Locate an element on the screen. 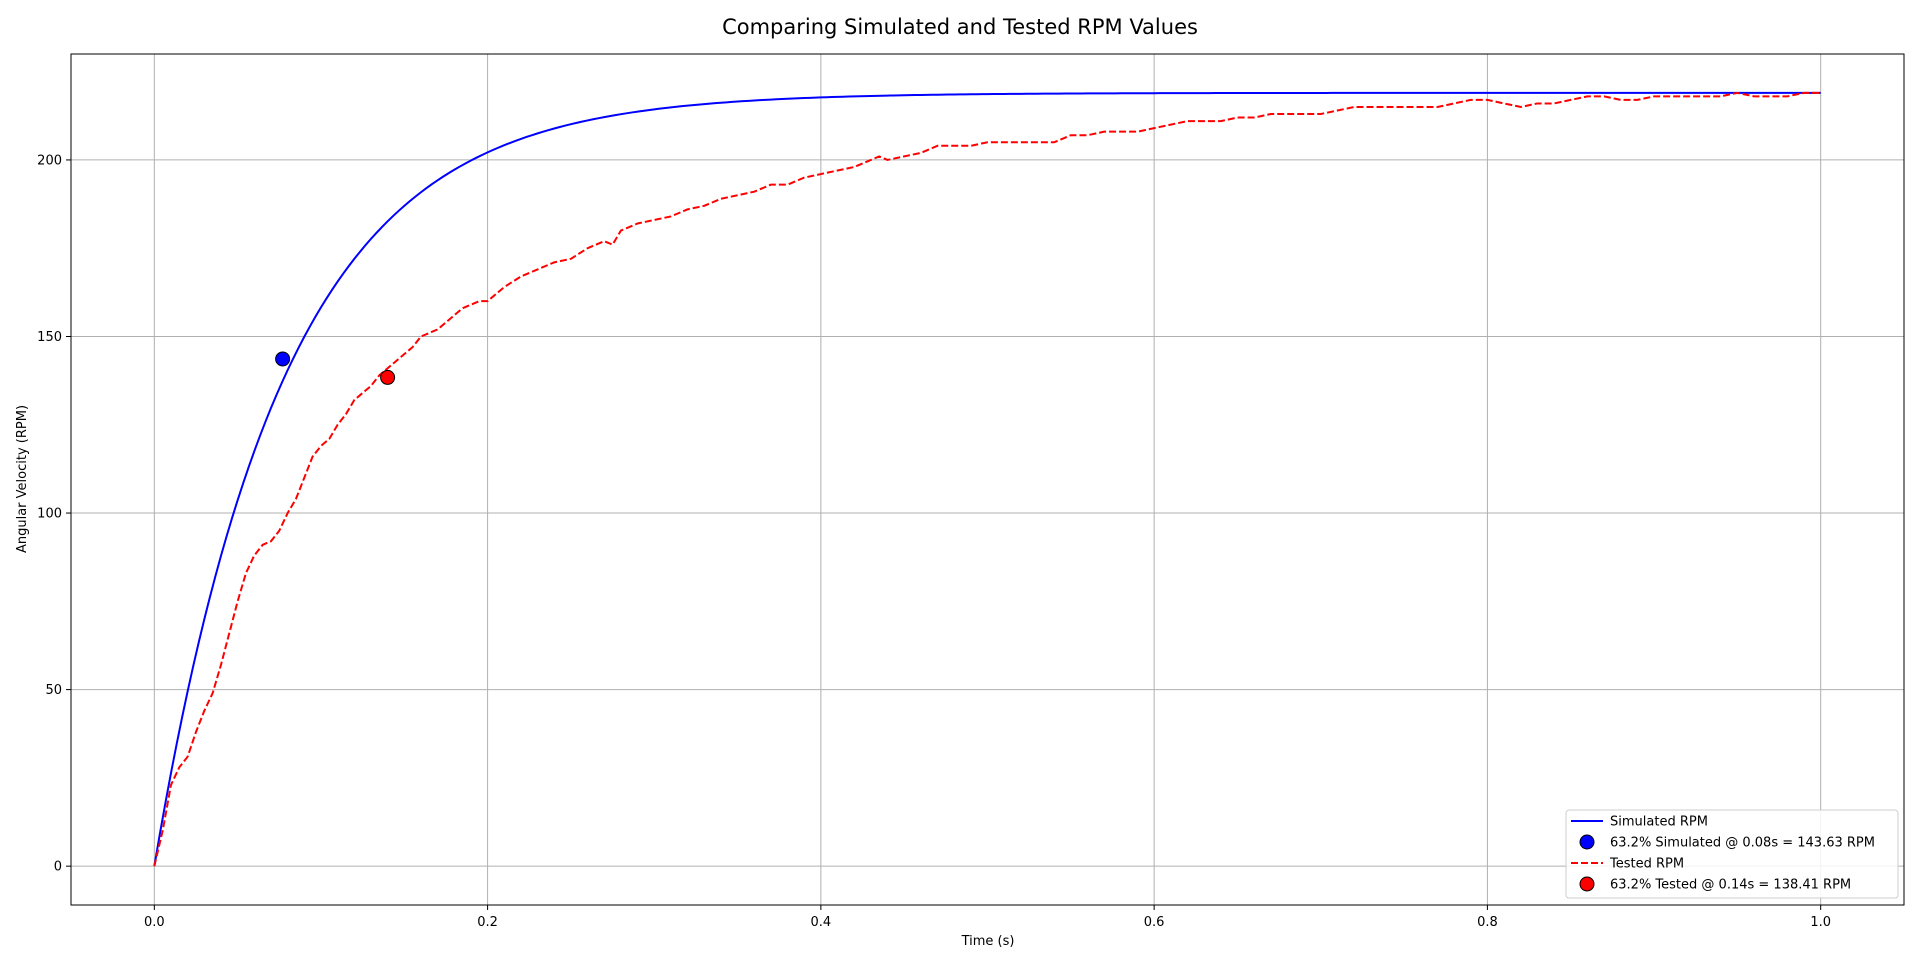 Image resolution: width=1920 pixels, height=967 pixels. x-tick-label: 0.4 is located at coordinates (821, 922).